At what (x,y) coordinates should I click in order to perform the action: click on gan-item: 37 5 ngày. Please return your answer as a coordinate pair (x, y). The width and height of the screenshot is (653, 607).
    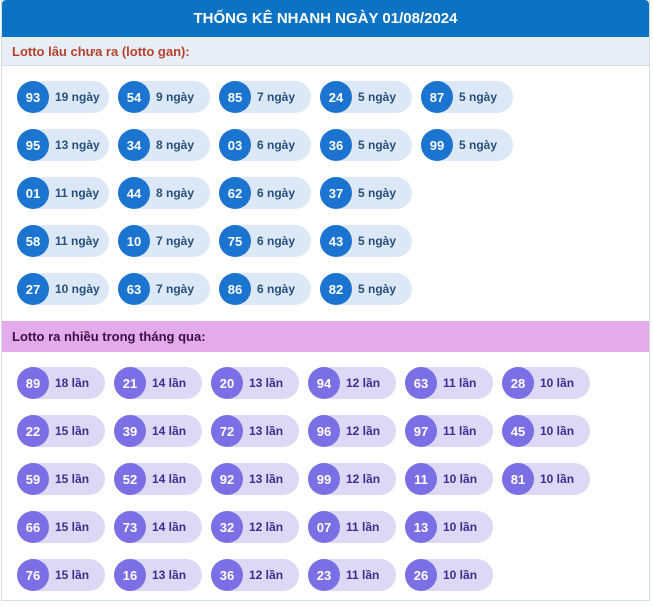
    Looking at the image, I should click on (366, 193).